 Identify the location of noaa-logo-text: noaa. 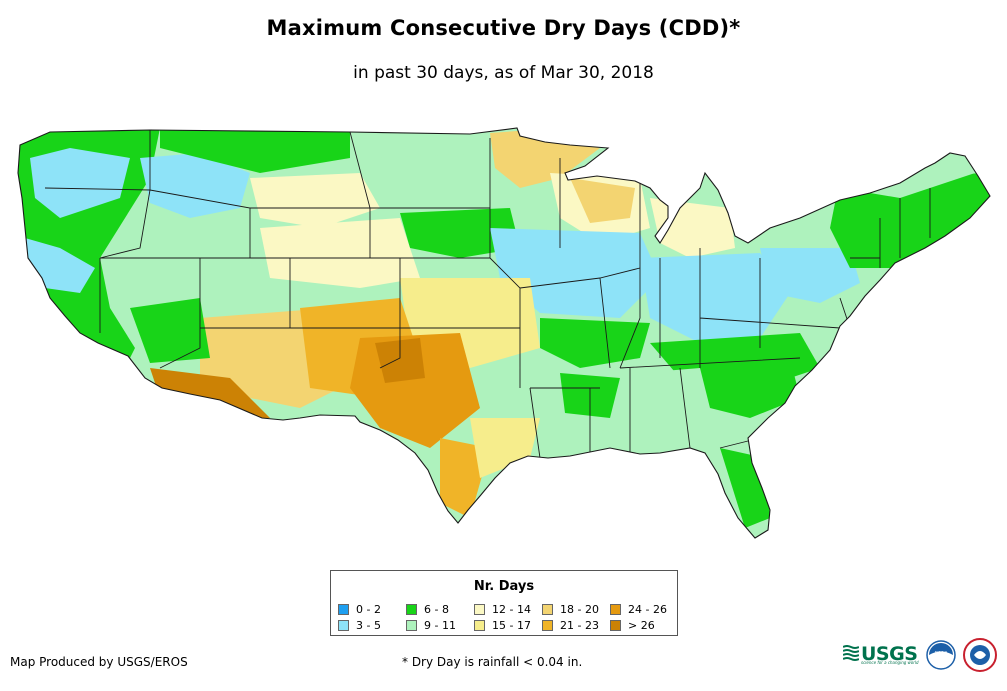
(941, 653).